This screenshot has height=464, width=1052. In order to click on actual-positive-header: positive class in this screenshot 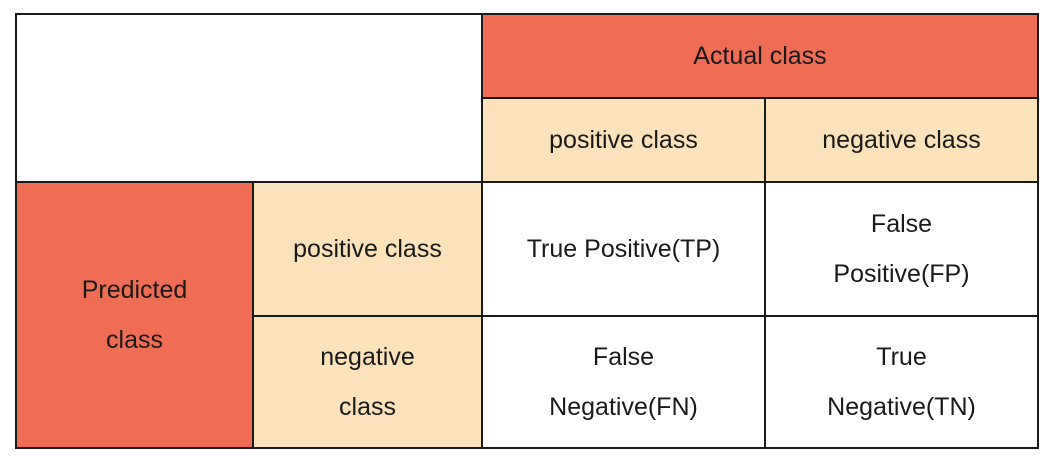, I will do `click(623, 140)`.